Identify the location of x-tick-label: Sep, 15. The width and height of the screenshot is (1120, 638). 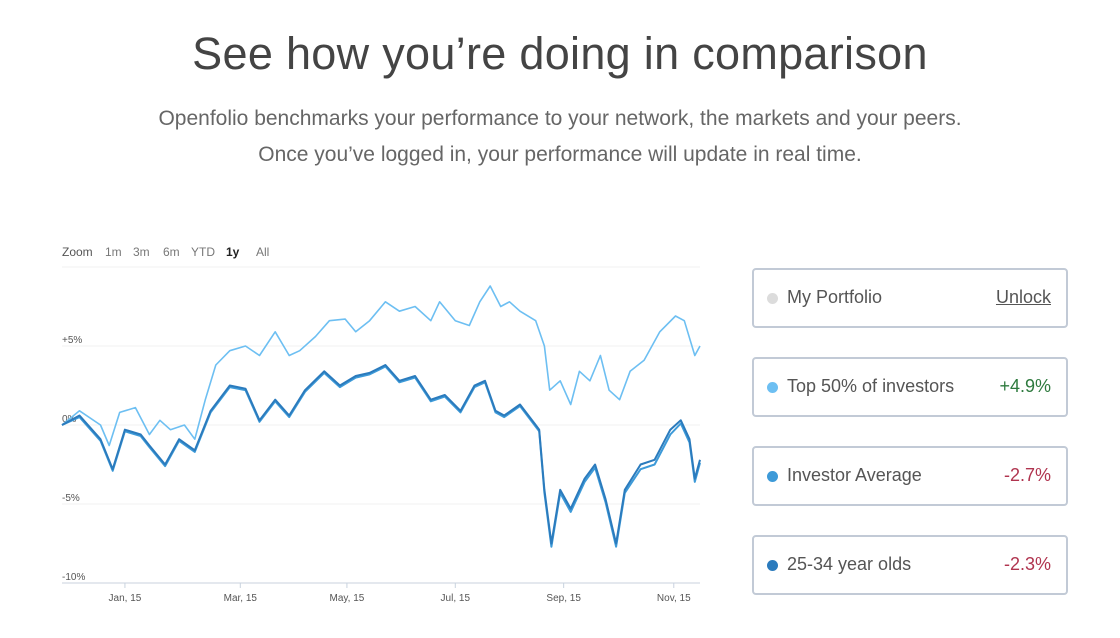
(563, 598).